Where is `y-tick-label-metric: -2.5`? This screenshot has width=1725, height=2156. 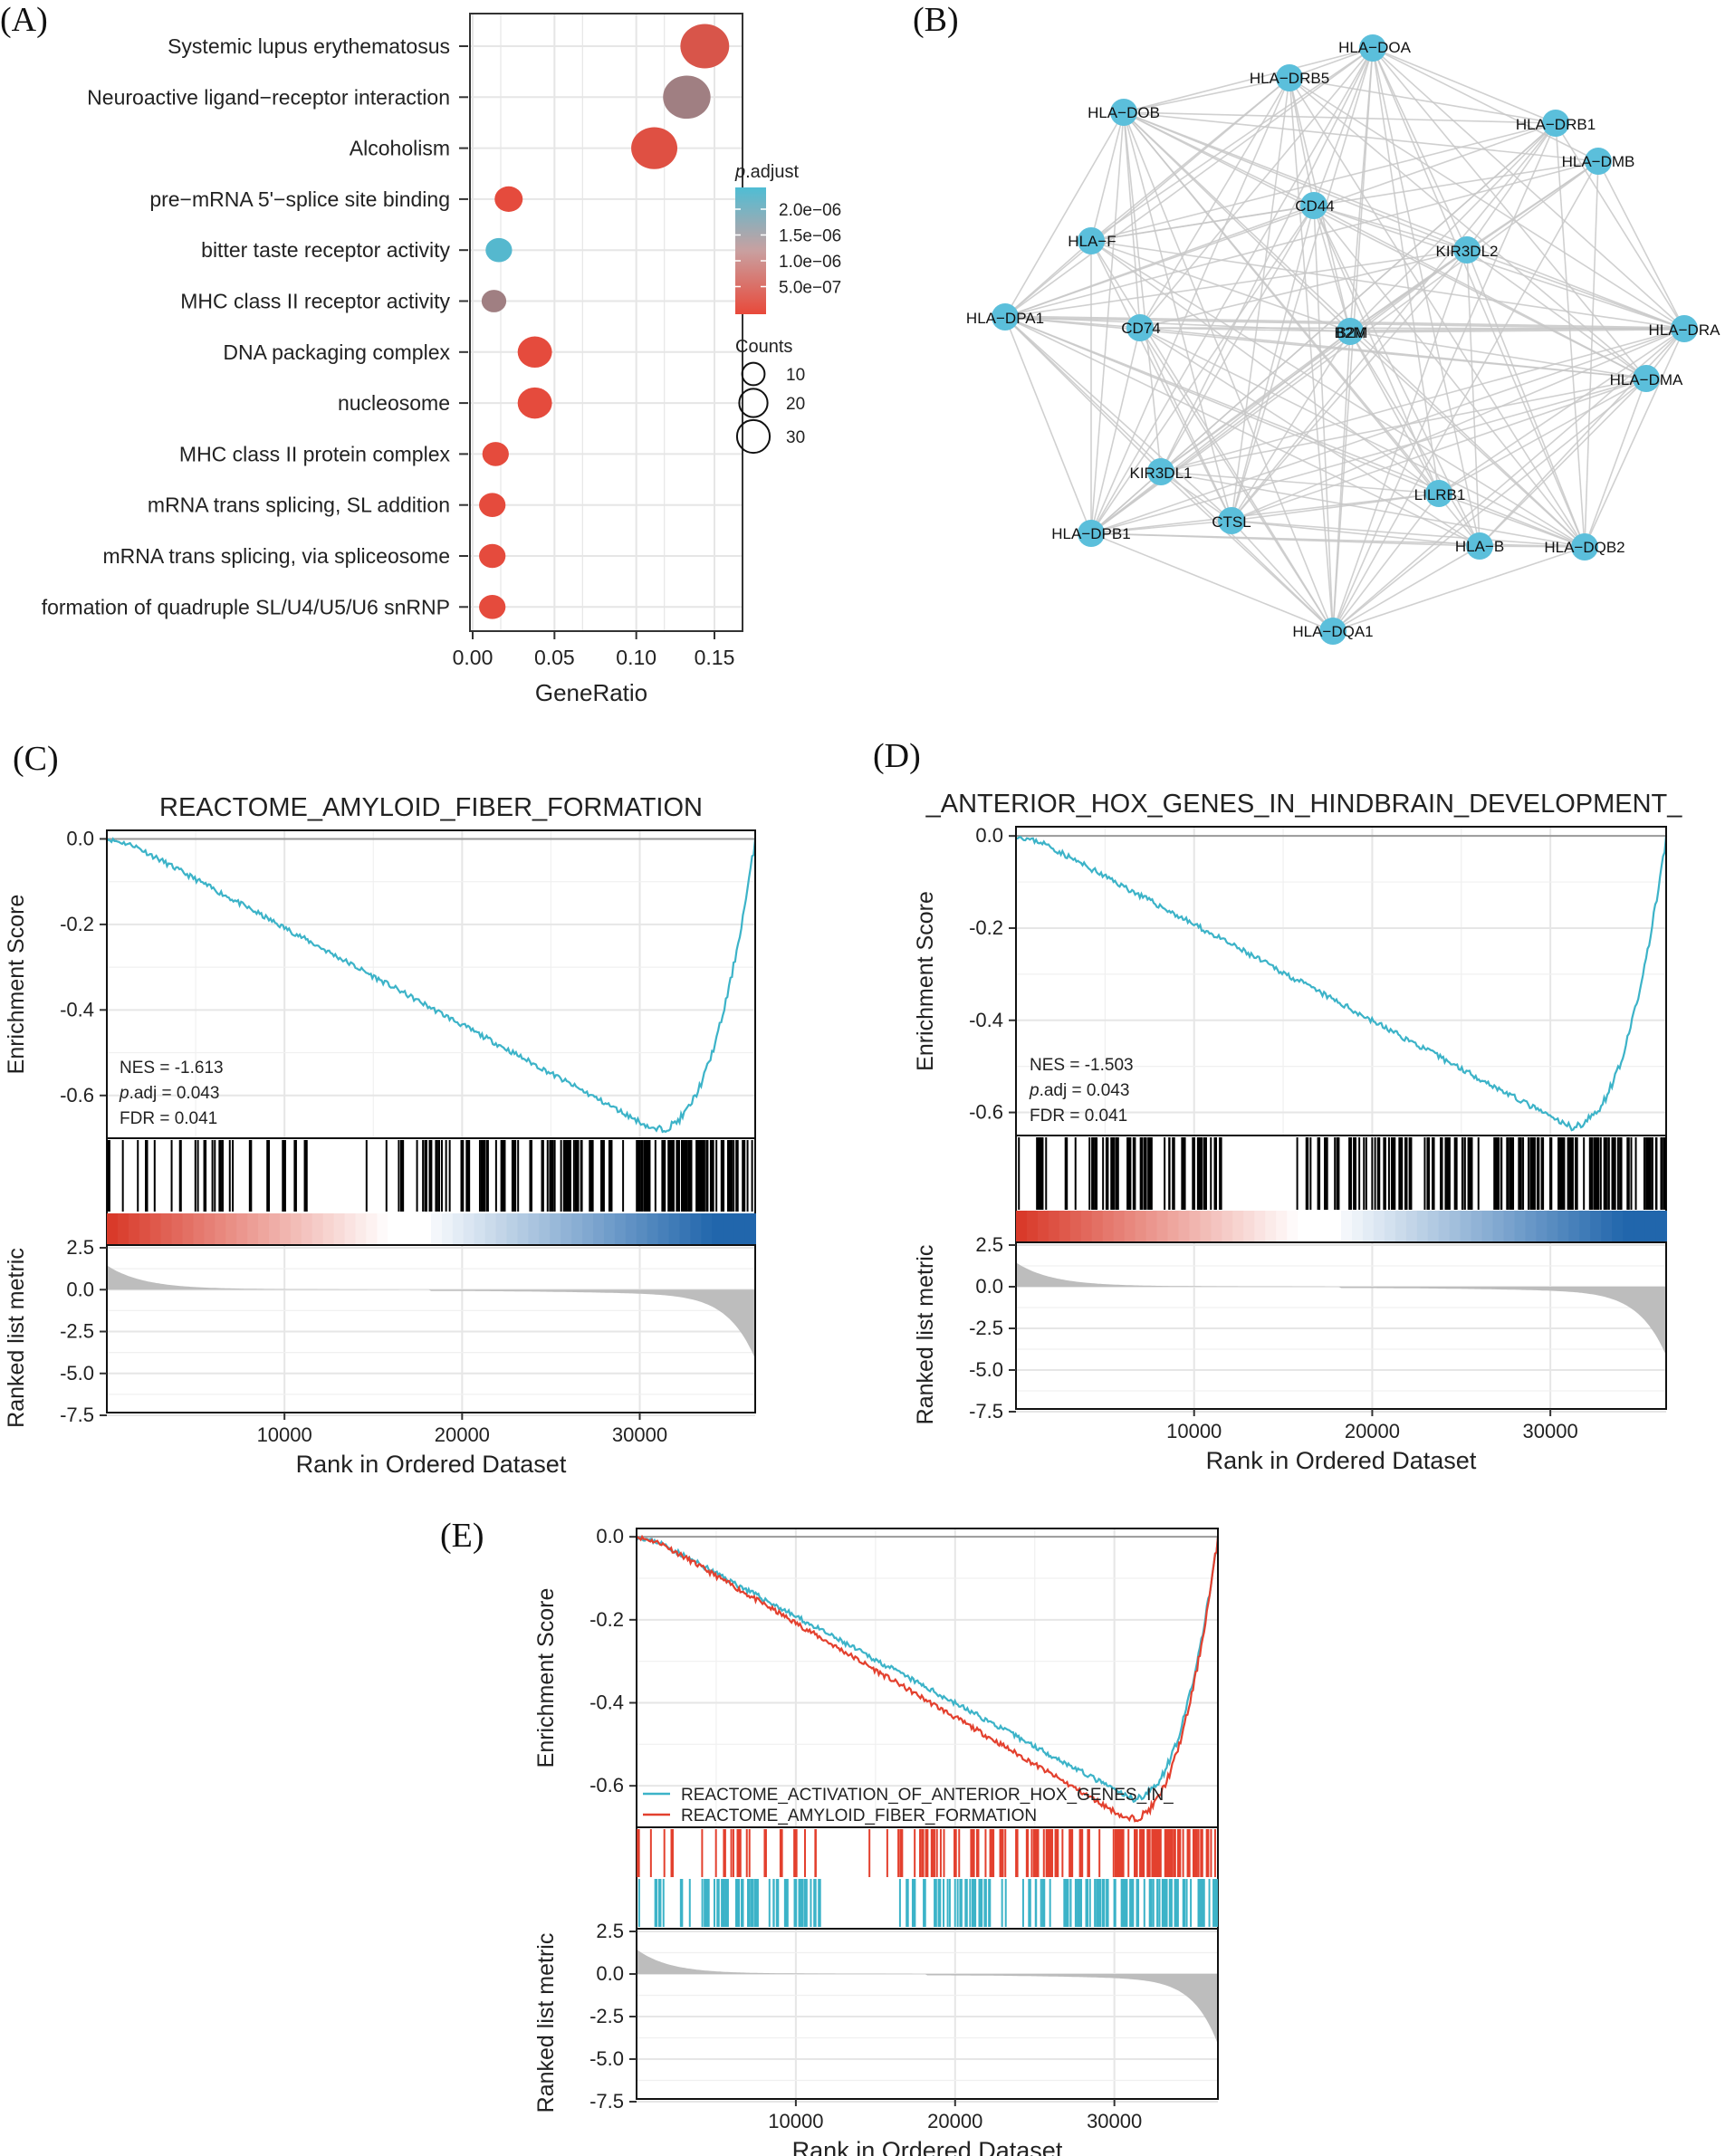 y-tick-label-metric: -2.5 is located at coordinates (986, 1328).